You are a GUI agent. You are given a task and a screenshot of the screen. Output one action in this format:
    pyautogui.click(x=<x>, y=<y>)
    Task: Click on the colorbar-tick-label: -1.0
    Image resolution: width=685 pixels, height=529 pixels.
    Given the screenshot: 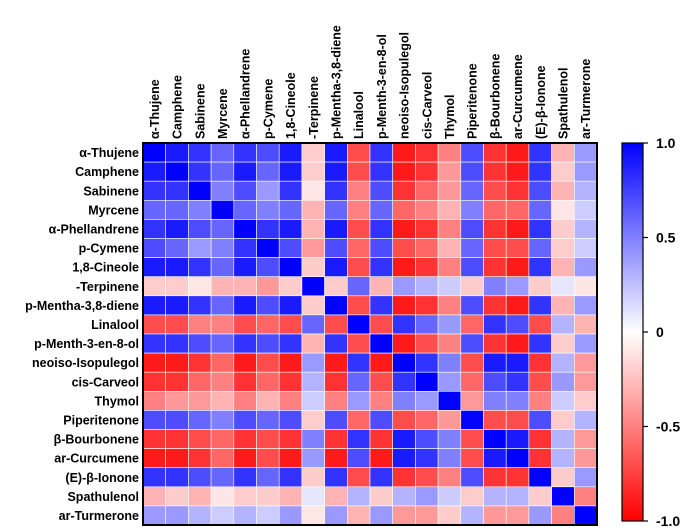 What is the action you would take?
    pyautogui.click(x=668, y=521)
    